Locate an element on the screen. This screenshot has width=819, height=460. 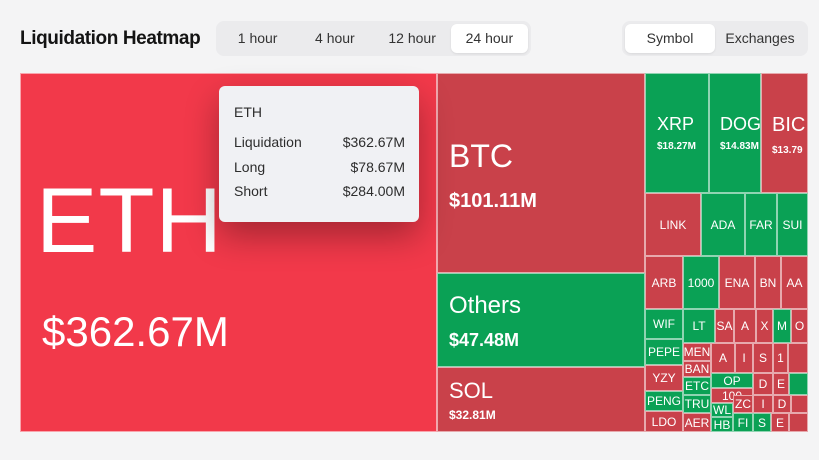
tile-symbol: PENG is located at coordinates (664, 401).